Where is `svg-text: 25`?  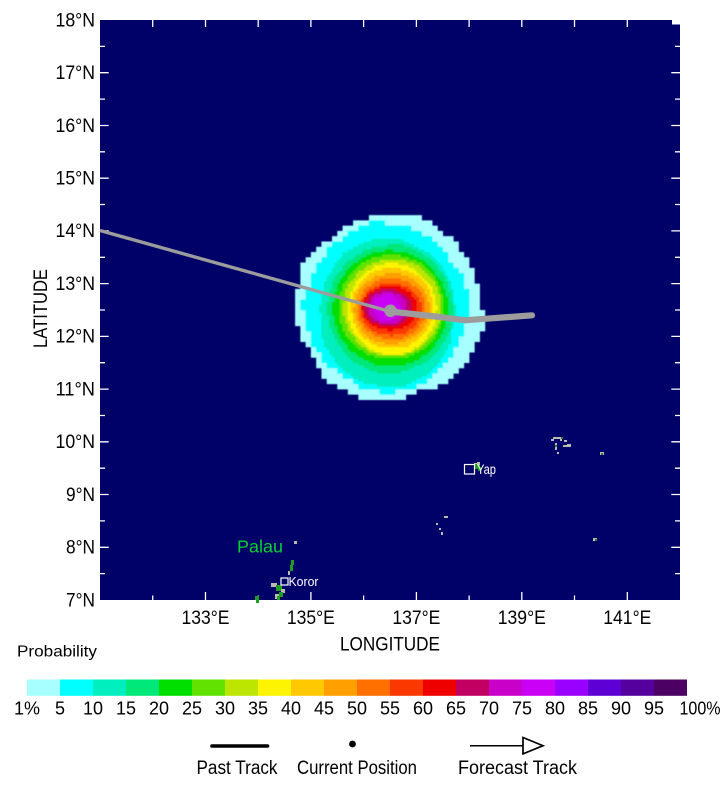
svg-text: 25 is located at coordinates (192, 709).